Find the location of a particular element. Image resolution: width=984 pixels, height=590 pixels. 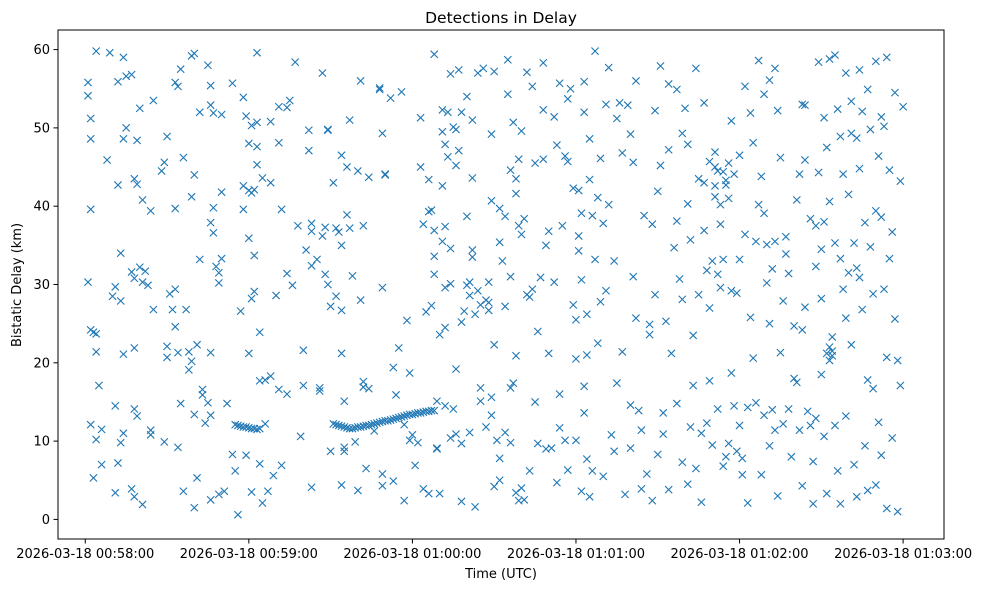

x-tick-label: 2026-03-18 01:03:00 is located at coordinates (903, 554).